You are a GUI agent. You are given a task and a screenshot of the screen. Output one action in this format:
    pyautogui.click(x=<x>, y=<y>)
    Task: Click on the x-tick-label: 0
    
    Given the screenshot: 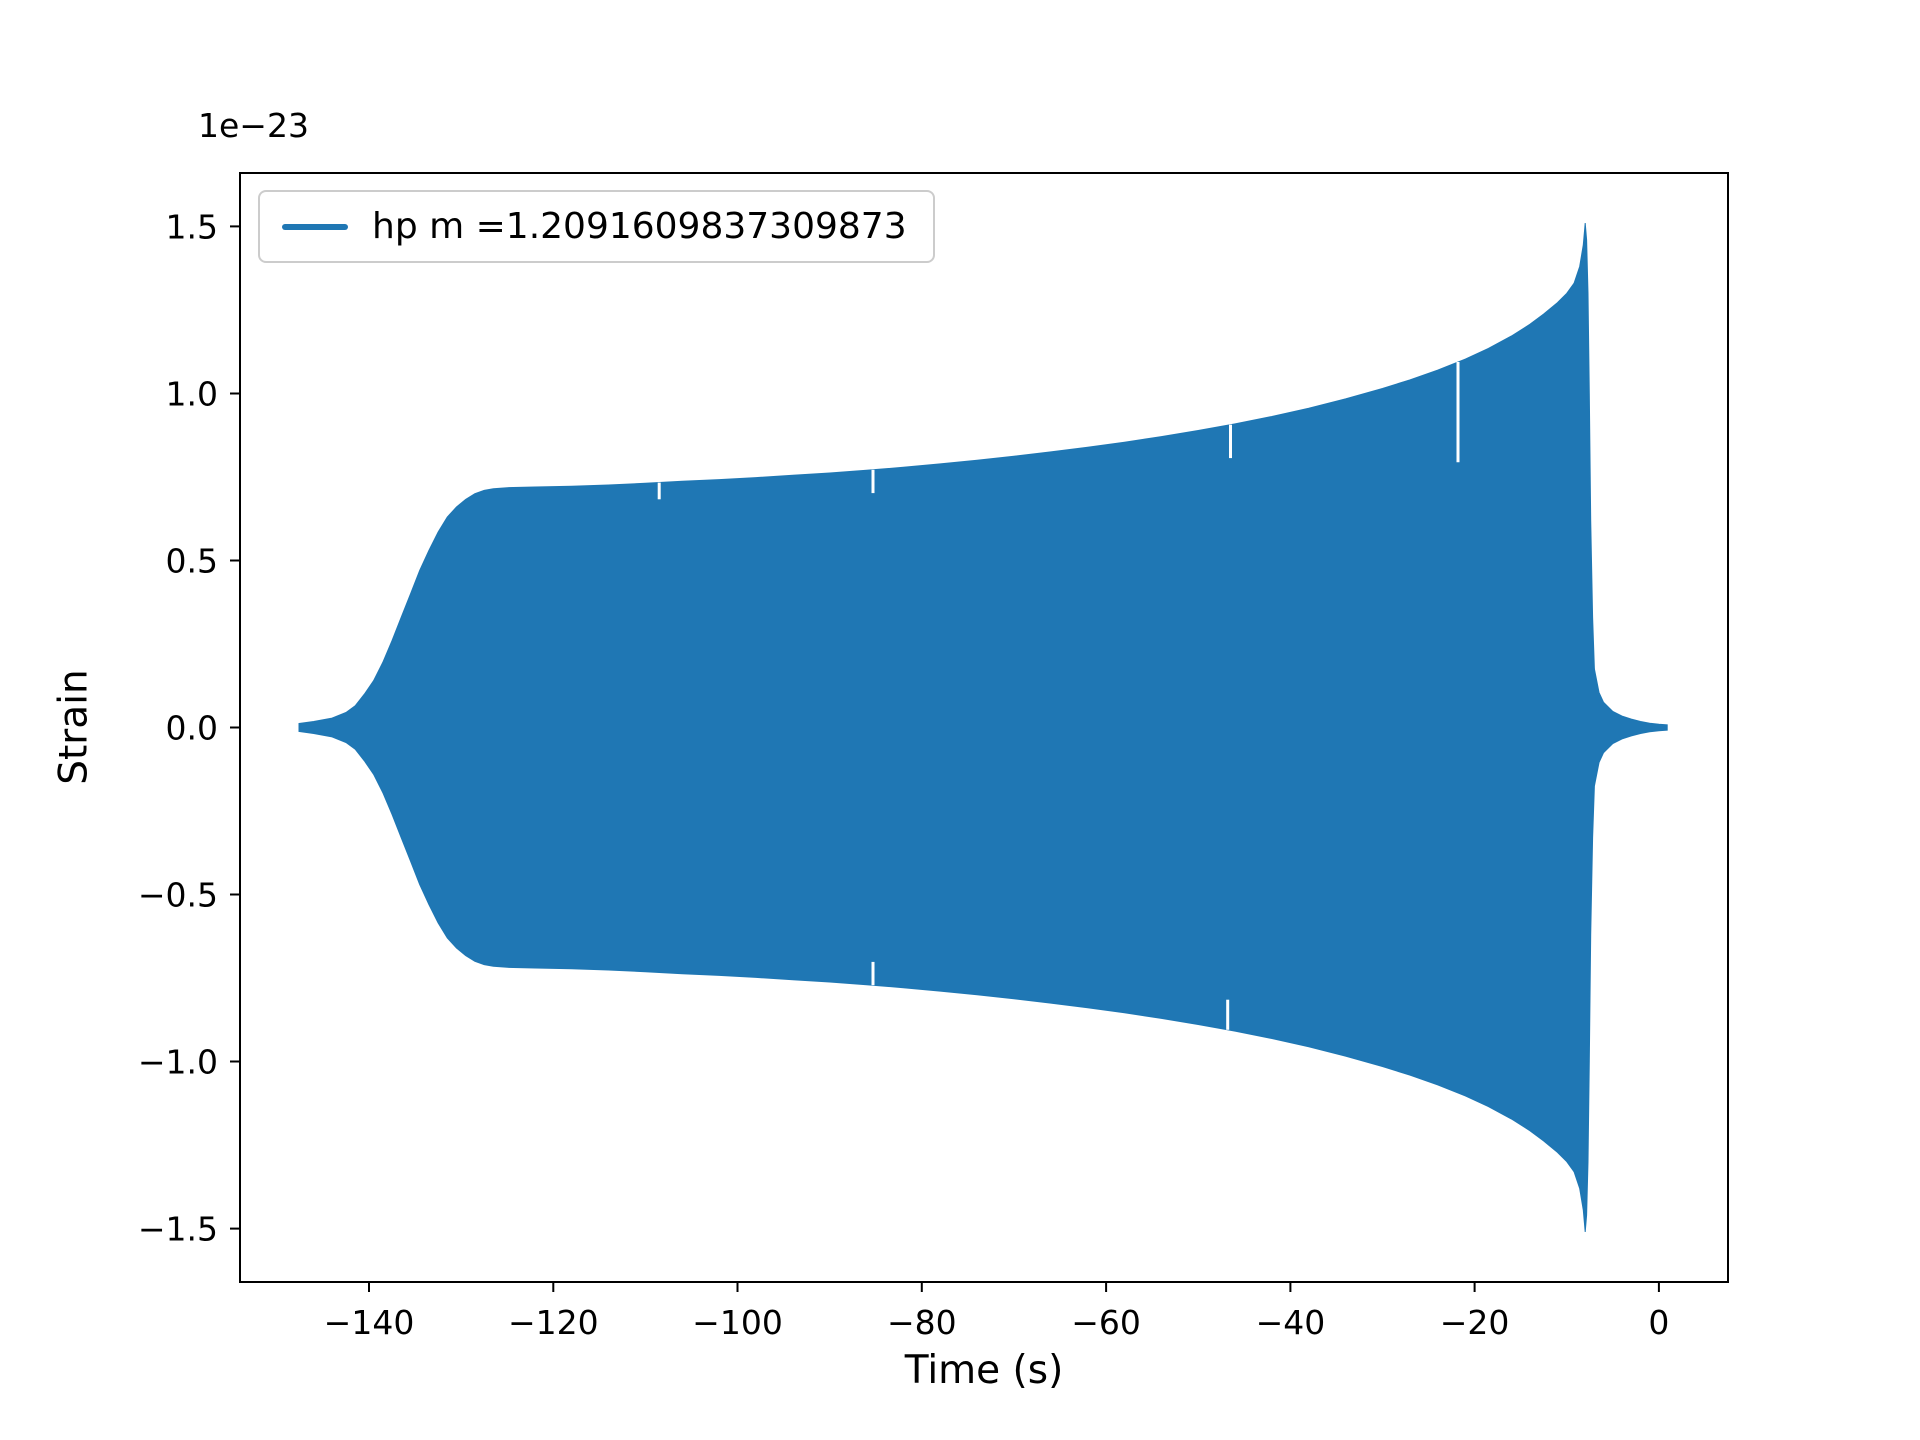 What is the action you would take?
    pyautogui.click(x=1658, y=1322)
    